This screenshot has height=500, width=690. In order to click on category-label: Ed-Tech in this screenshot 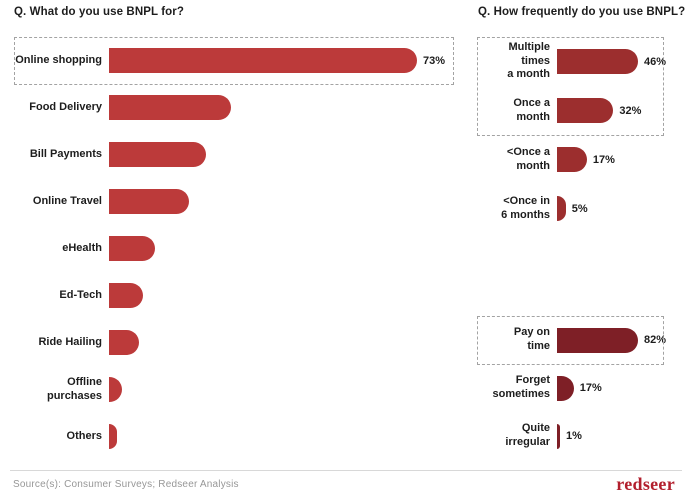, I will do `click(80, 294)`.